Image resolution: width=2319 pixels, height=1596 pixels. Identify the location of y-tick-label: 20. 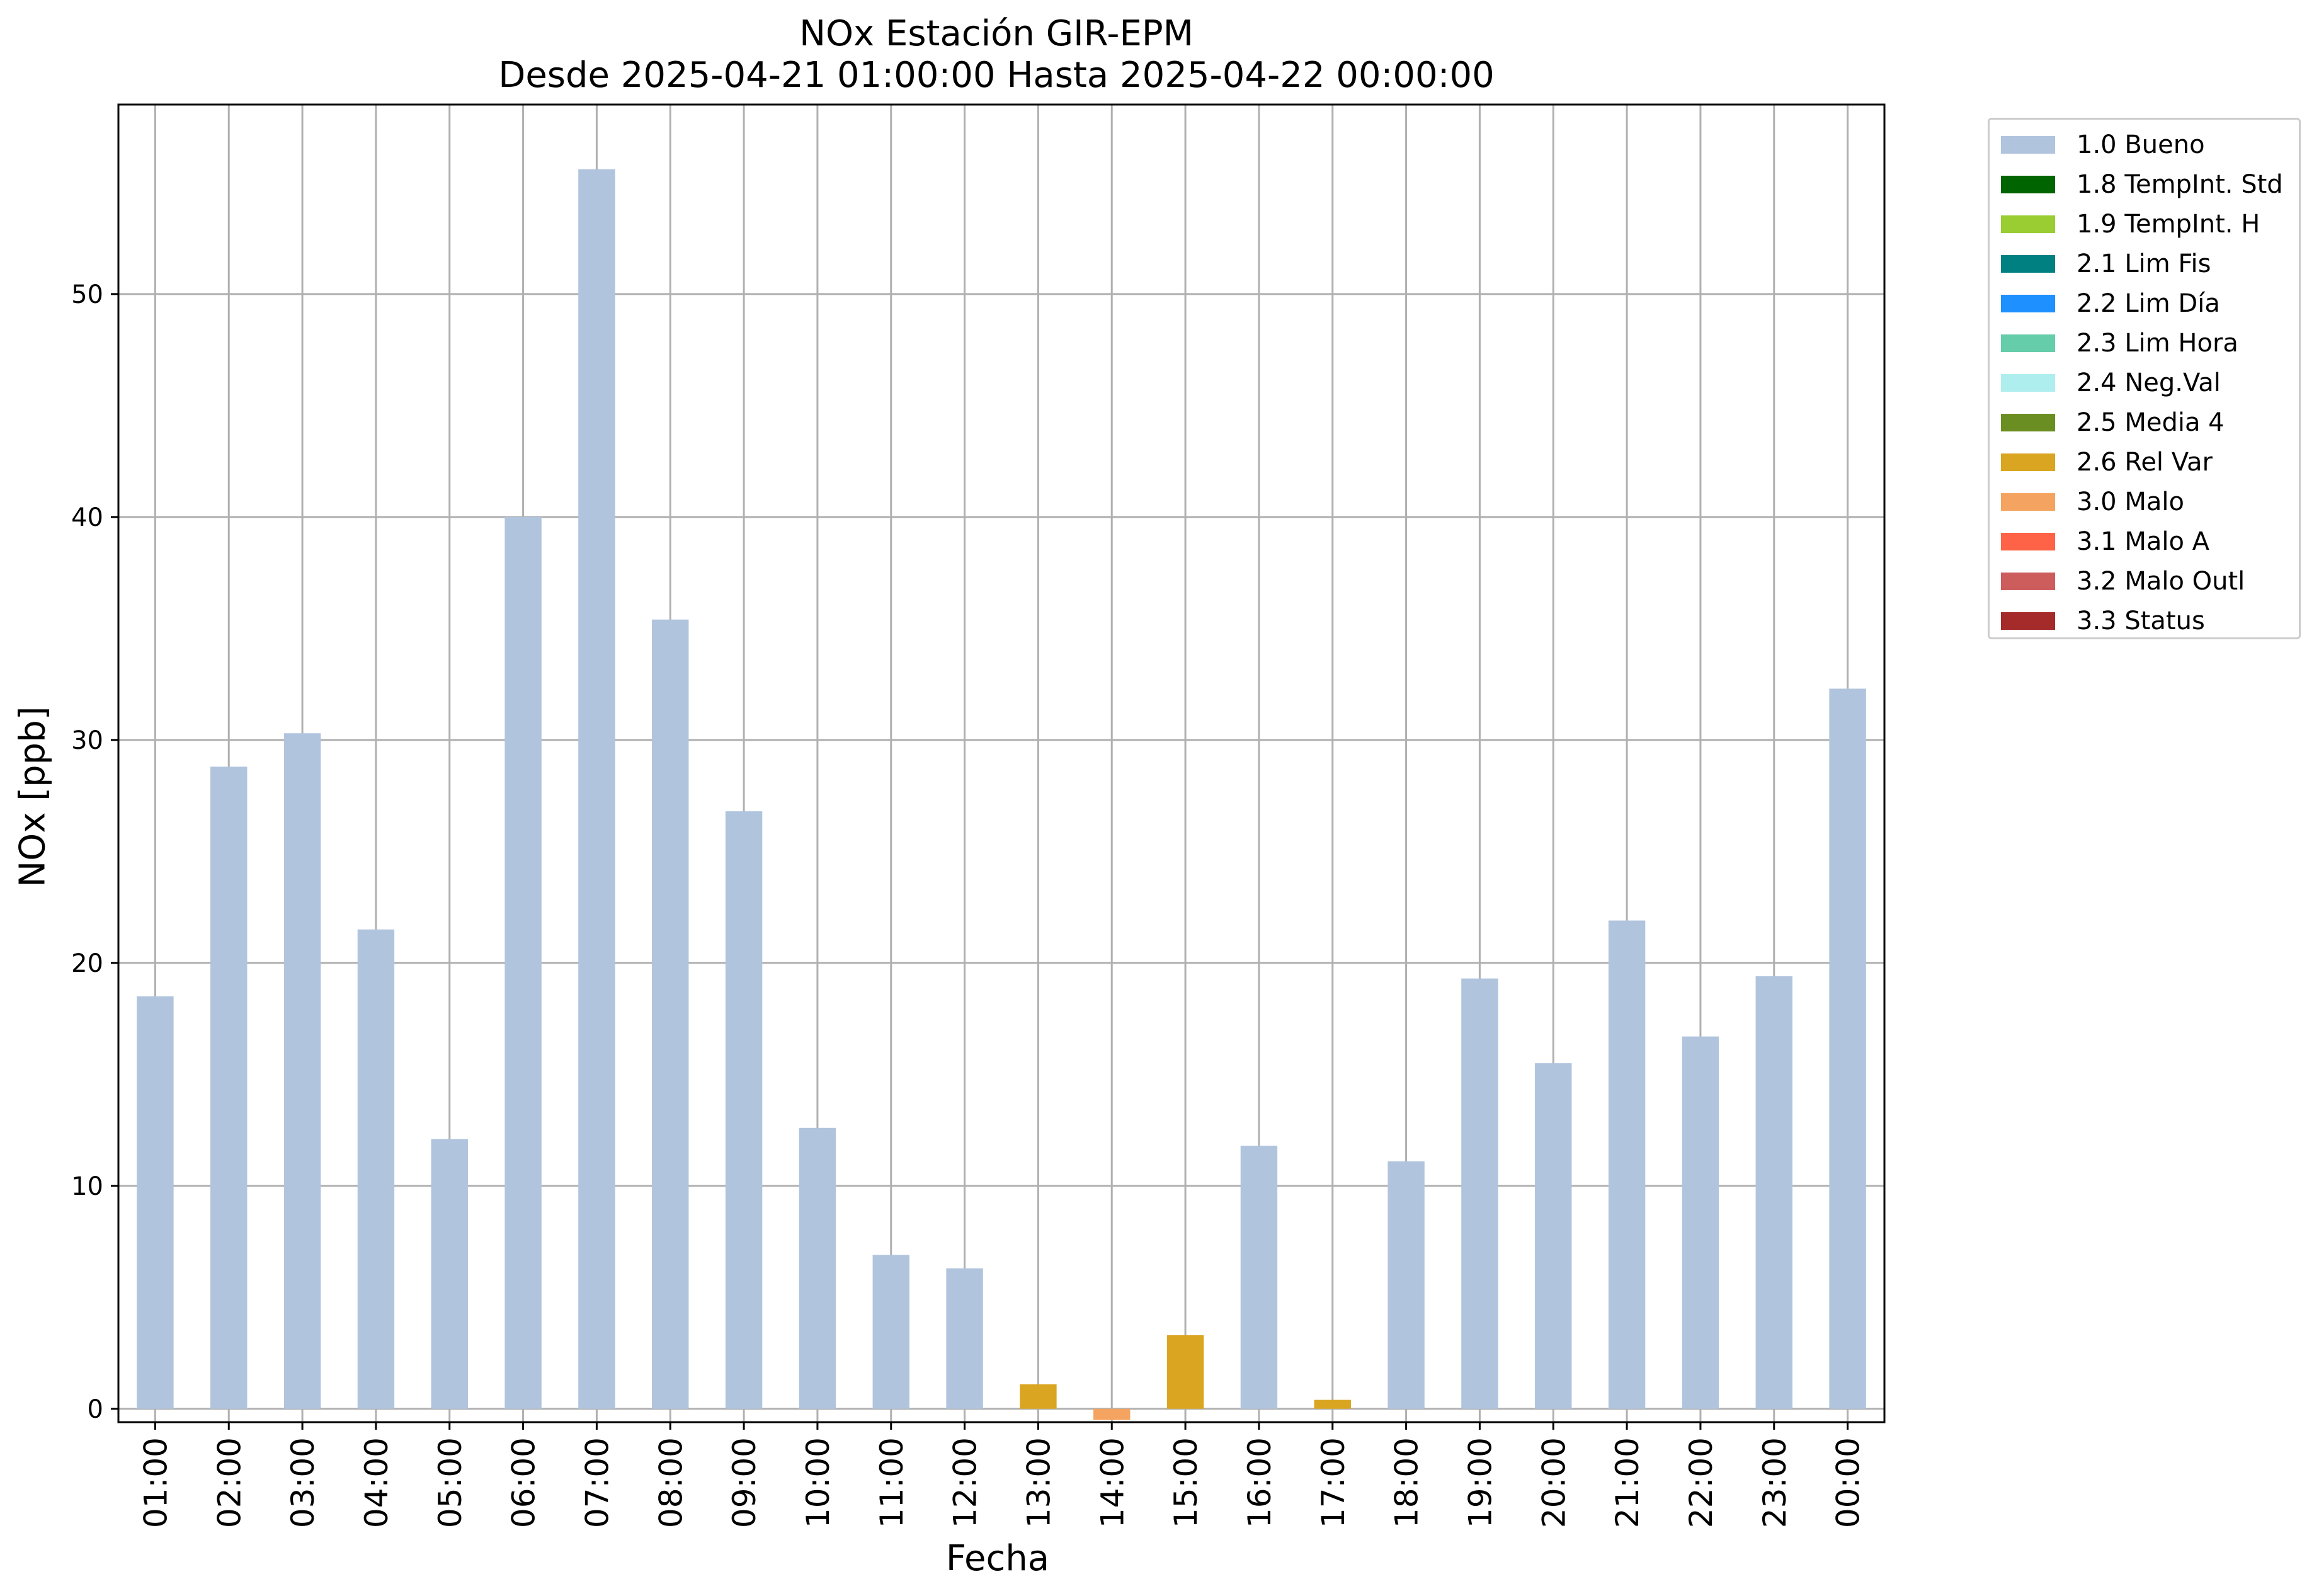
(87, 963).